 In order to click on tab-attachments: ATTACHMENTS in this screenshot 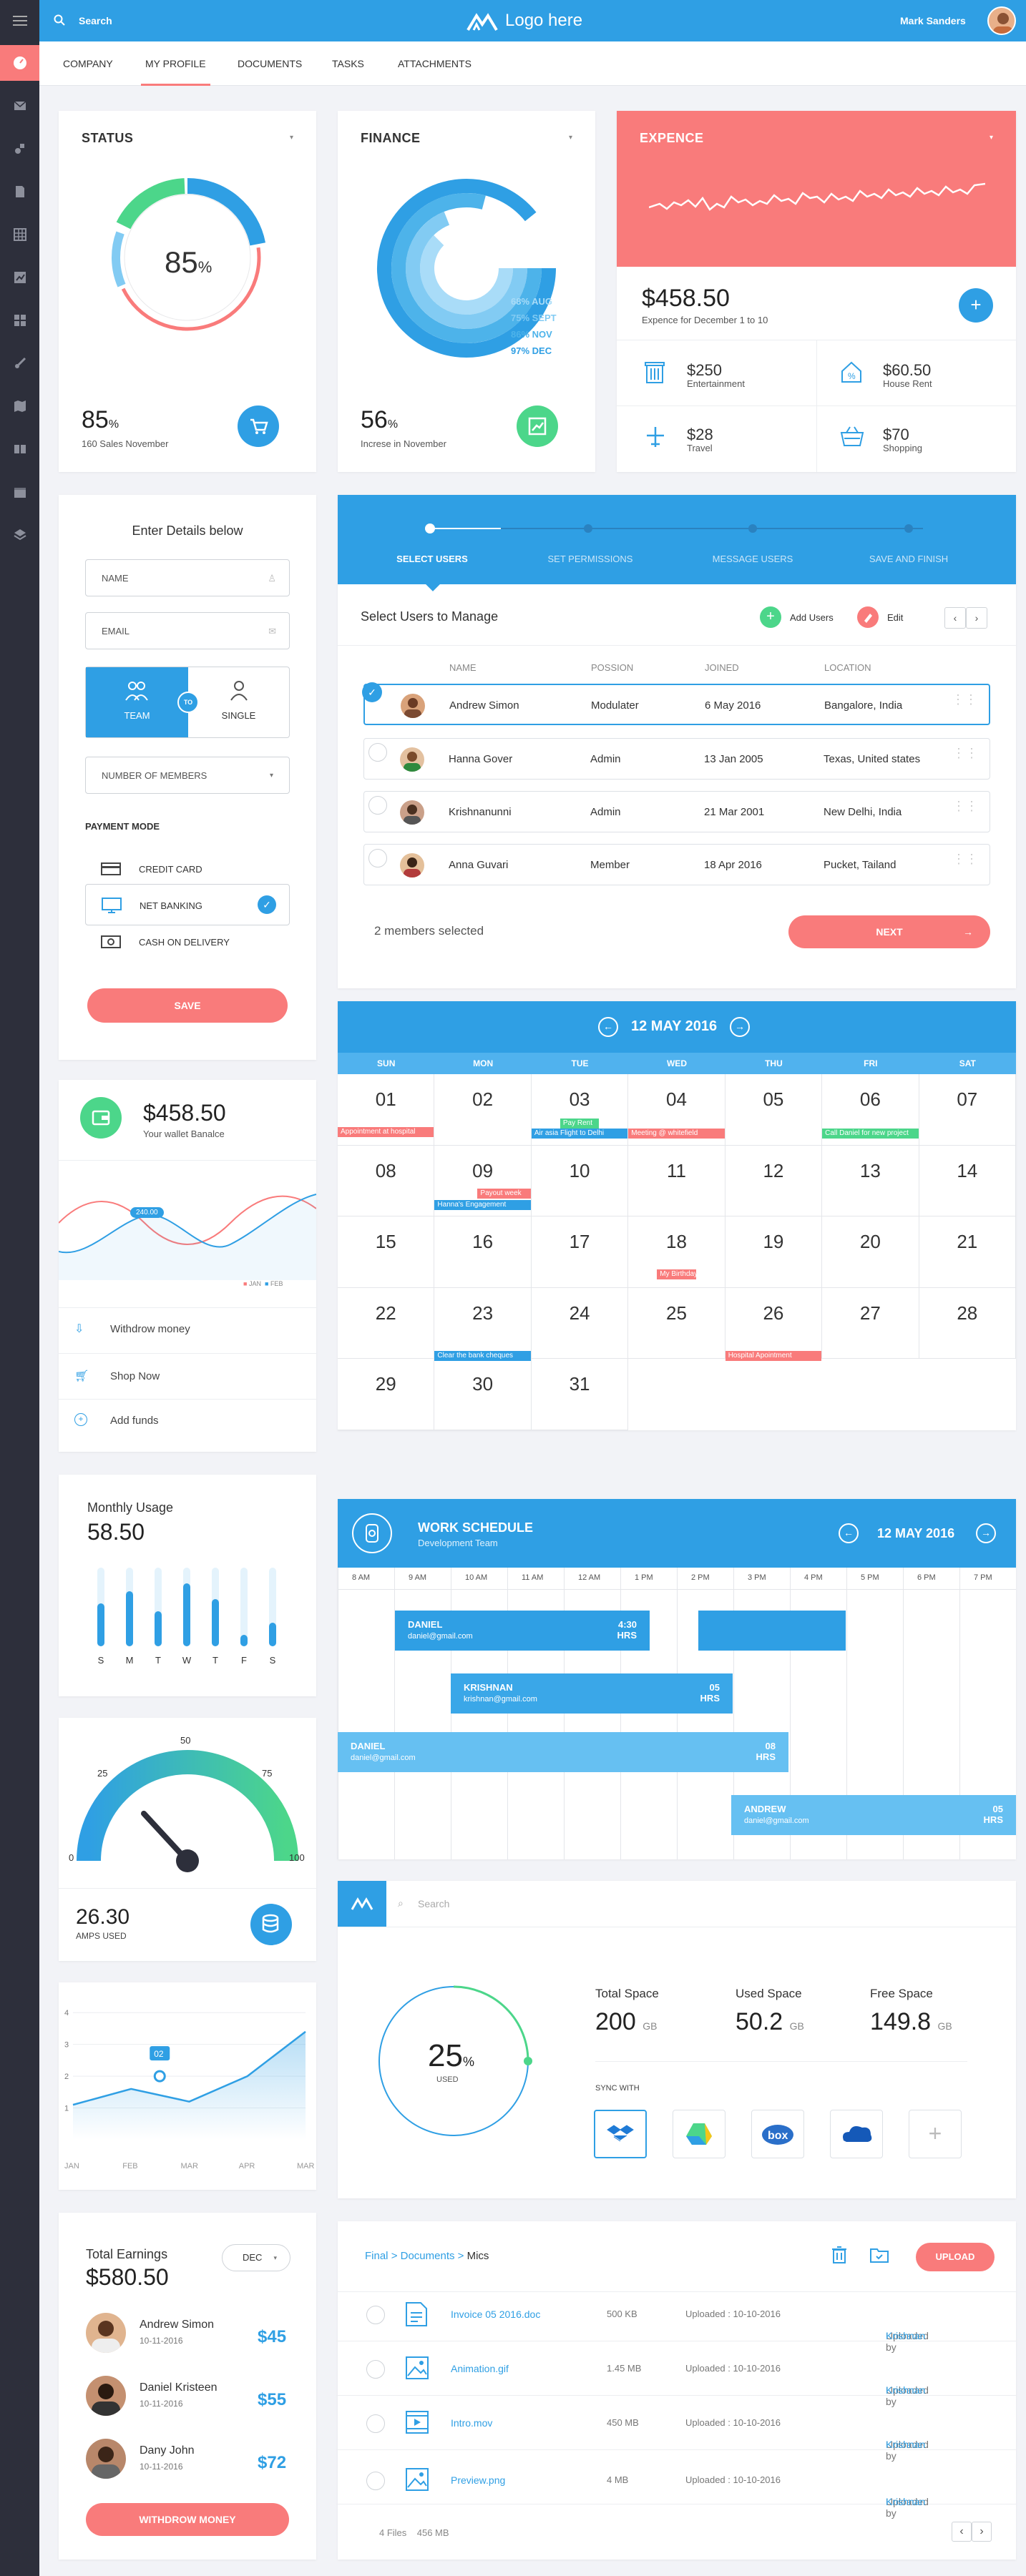, I will do `click(435, 64)`.